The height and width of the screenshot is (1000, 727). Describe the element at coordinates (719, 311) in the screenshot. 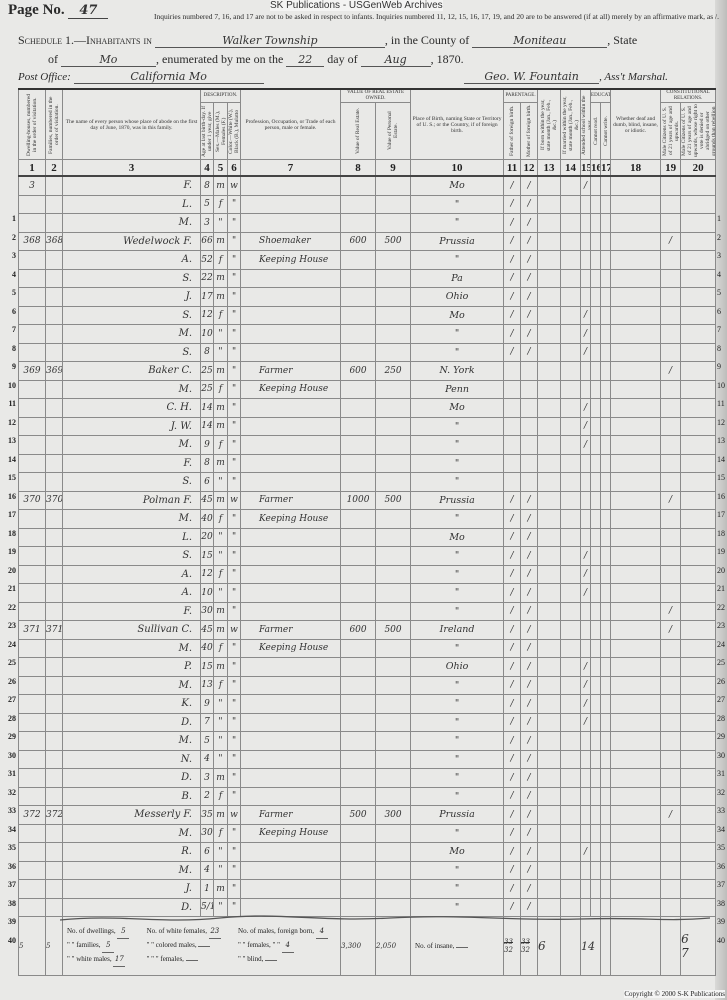

I see `line-number-right: 6` at that location.